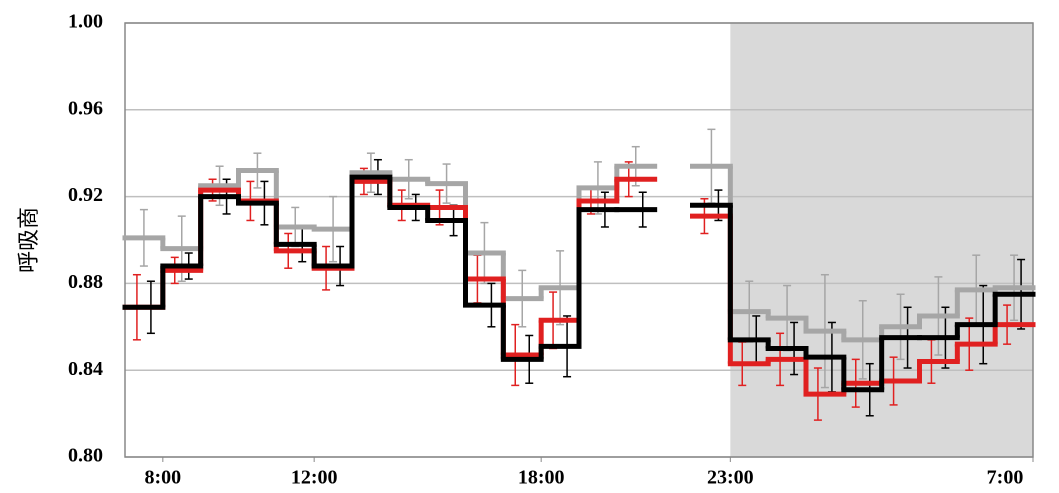  I want to click on x-tick-label: 7:00, so click(1005, 478).